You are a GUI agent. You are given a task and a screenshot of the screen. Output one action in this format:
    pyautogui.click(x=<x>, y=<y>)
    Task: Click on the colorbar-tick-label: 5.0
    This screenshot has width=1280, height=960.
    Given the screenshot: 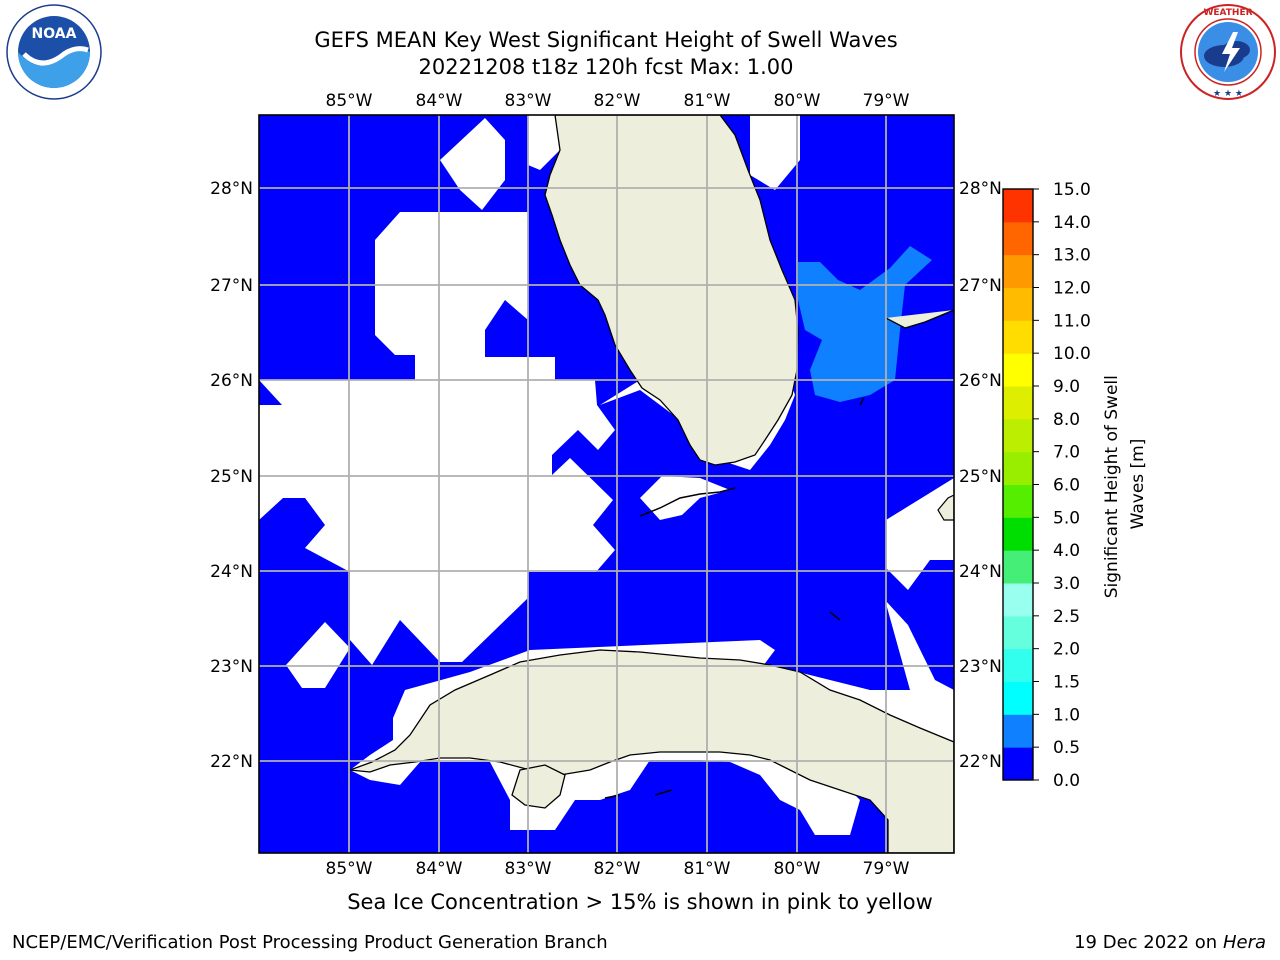 What is the action you would take?
    pyautogui.click(x=1066, y=518)
    